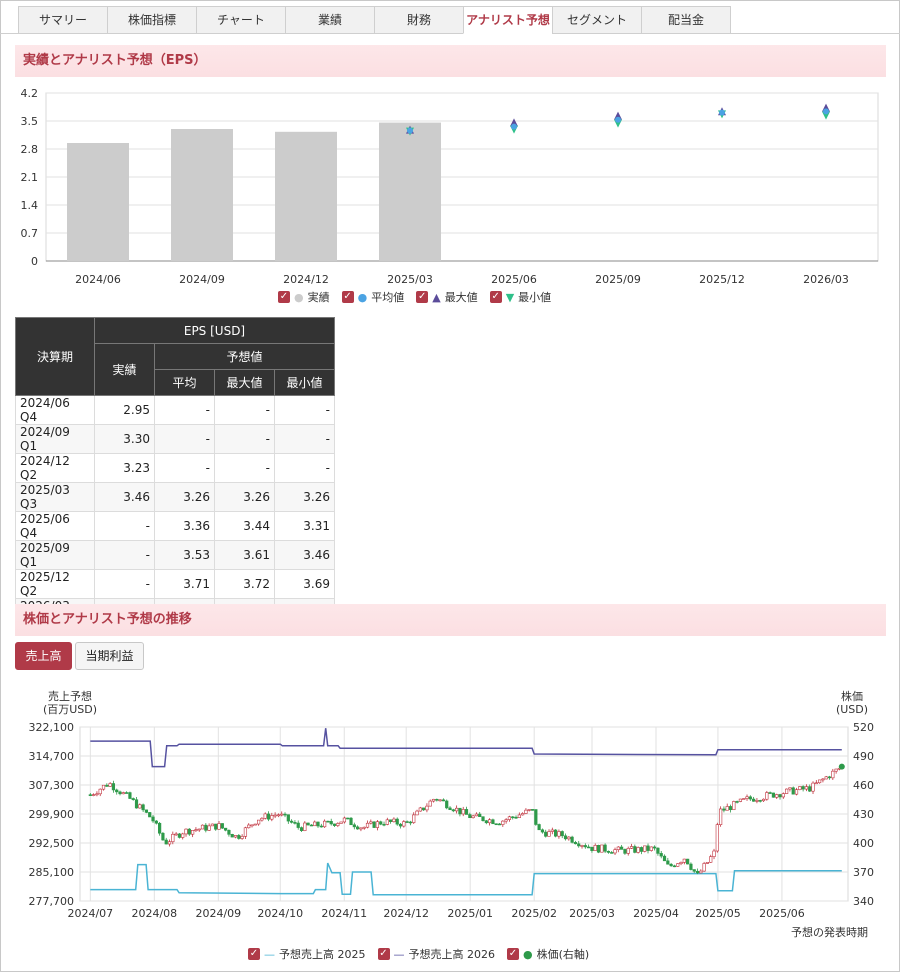 The height and width of the screenshot is (972, 900). I want to click on legend-avg: ✓ ● 平均値, so click(372, 297).